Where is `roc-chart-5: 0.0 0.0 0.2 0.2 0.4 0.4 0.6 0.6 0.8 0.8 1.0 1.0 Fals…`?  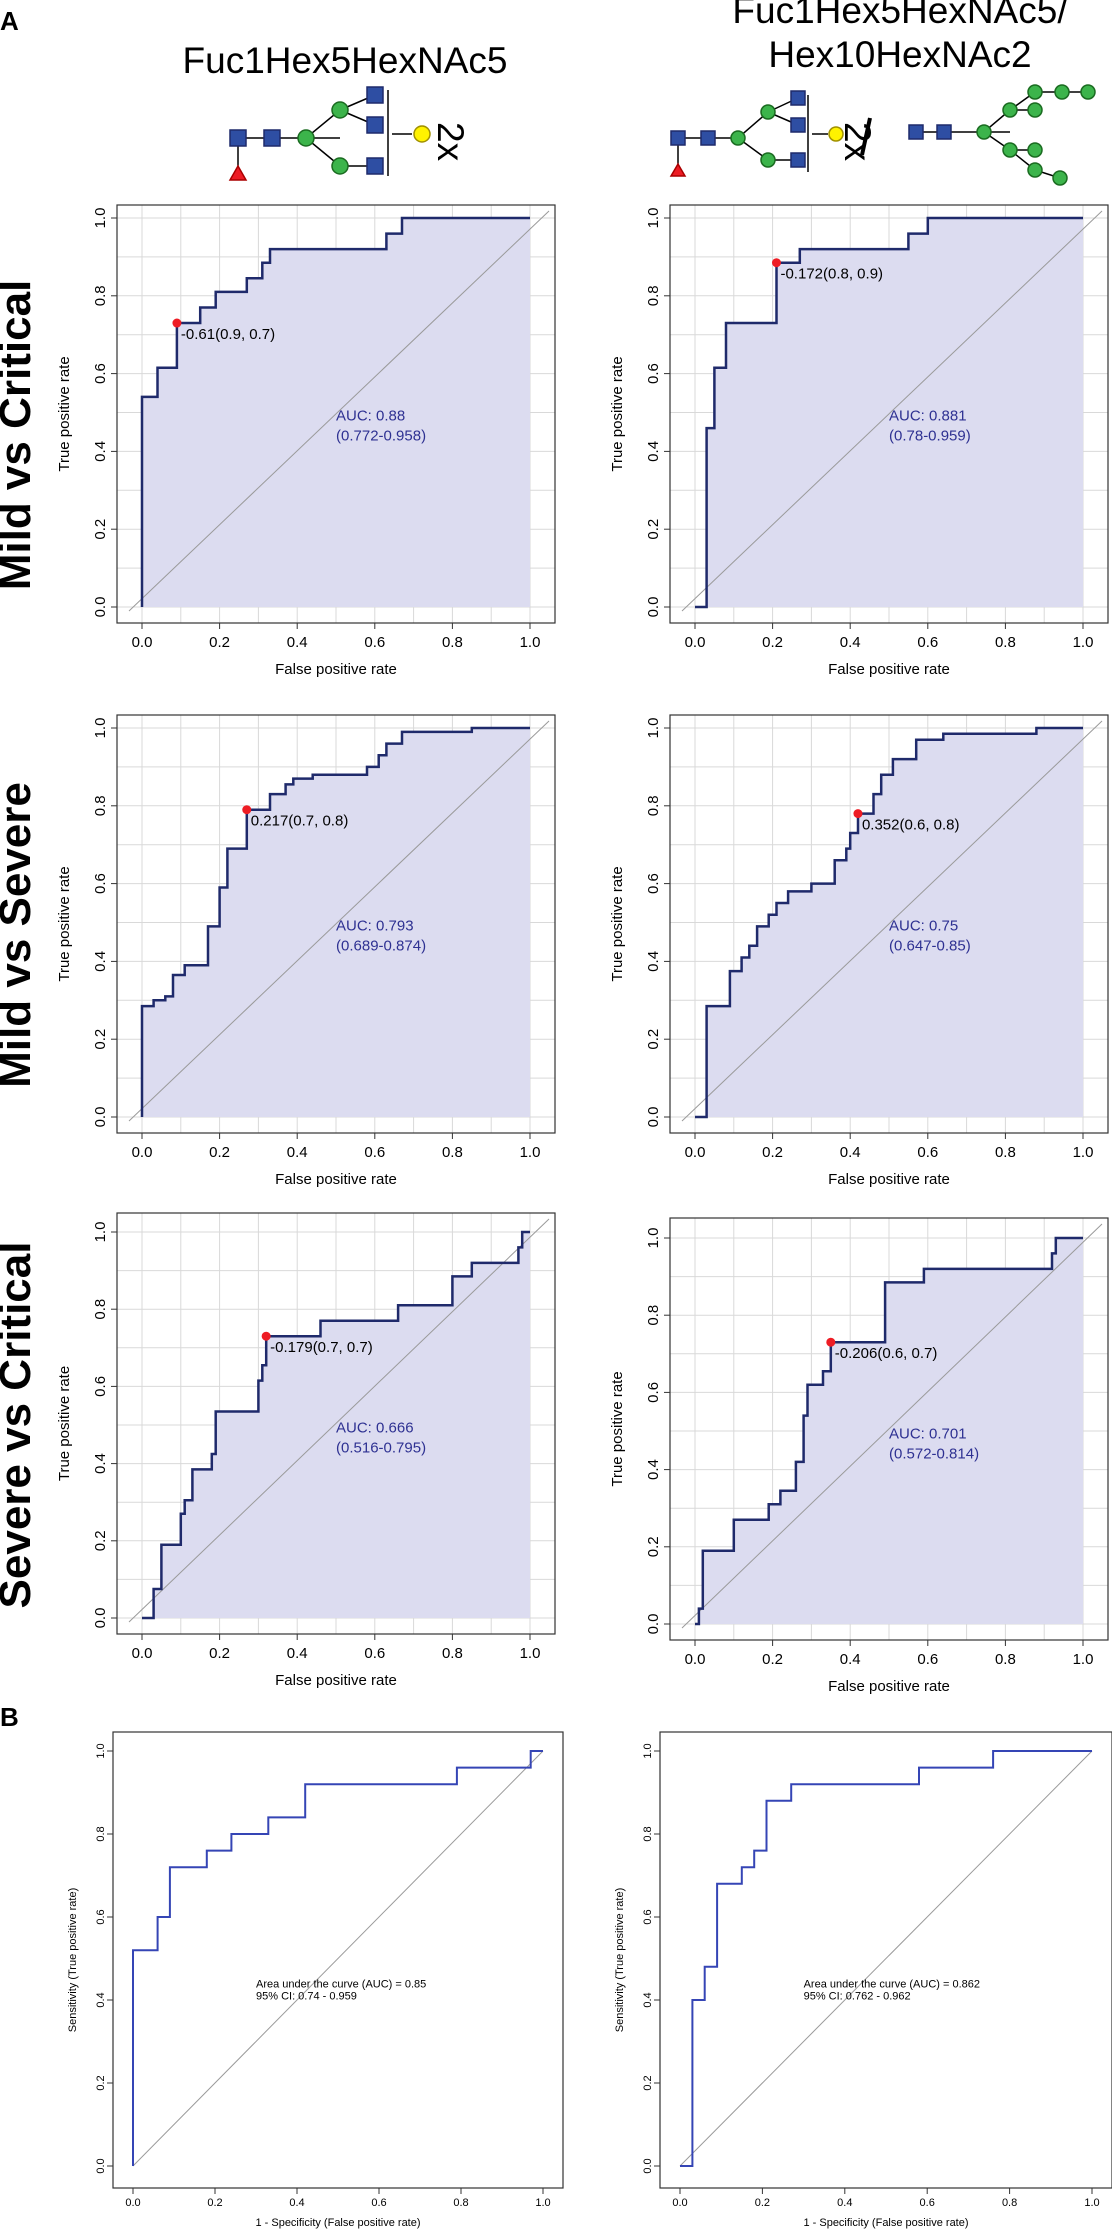 roc-chart-5: 0.0 0.0 0.2 0.2 0.4 0.4 0.6 0.6 0.8 0.8 1.0 1.0 Fals… is located at coordinates (306, 1450).